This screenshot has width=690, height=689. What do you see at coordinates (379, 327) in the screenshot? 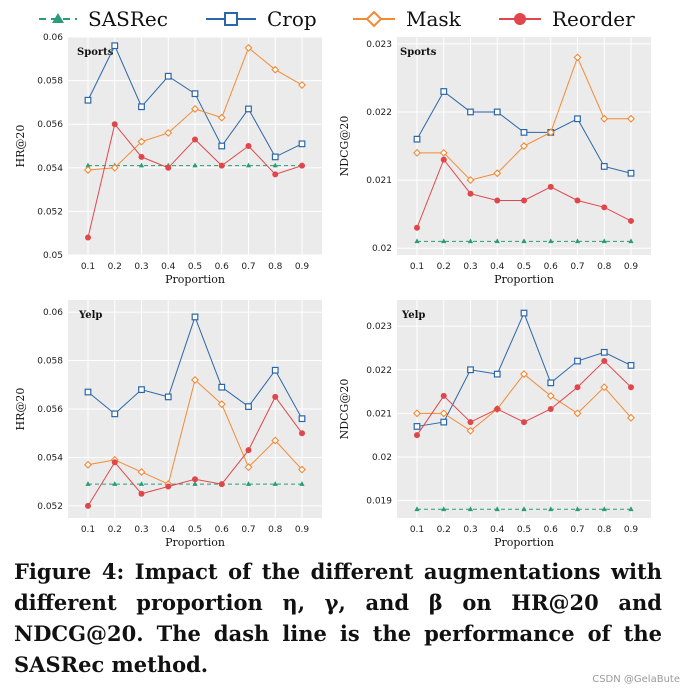
I see `y-tick-label: 0.023` at bounding box center [379, 327].